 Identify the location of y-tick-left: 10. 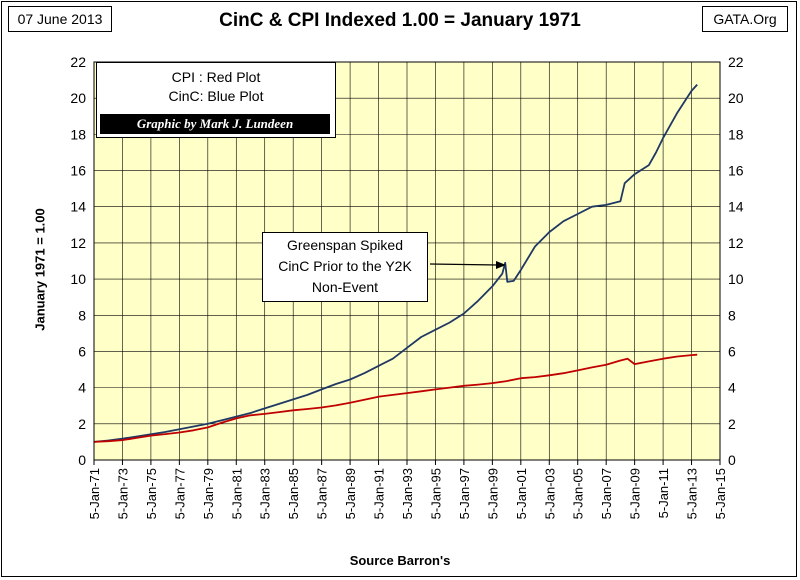
(78, 279).